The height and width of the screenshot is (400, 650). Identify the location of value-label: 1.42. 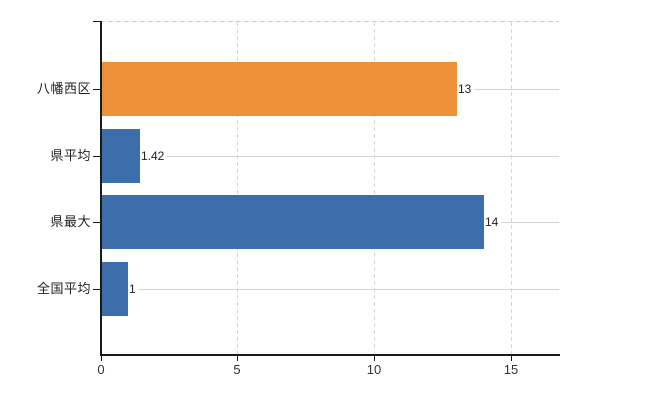
(154, 155).